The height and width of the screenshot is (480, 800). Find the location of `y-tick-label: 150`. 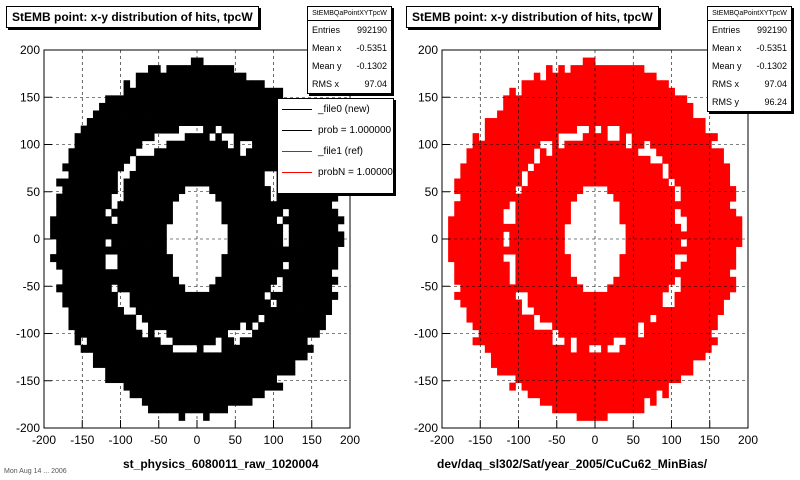

y-tick-label: 150 is located at coordinates (428, 97).